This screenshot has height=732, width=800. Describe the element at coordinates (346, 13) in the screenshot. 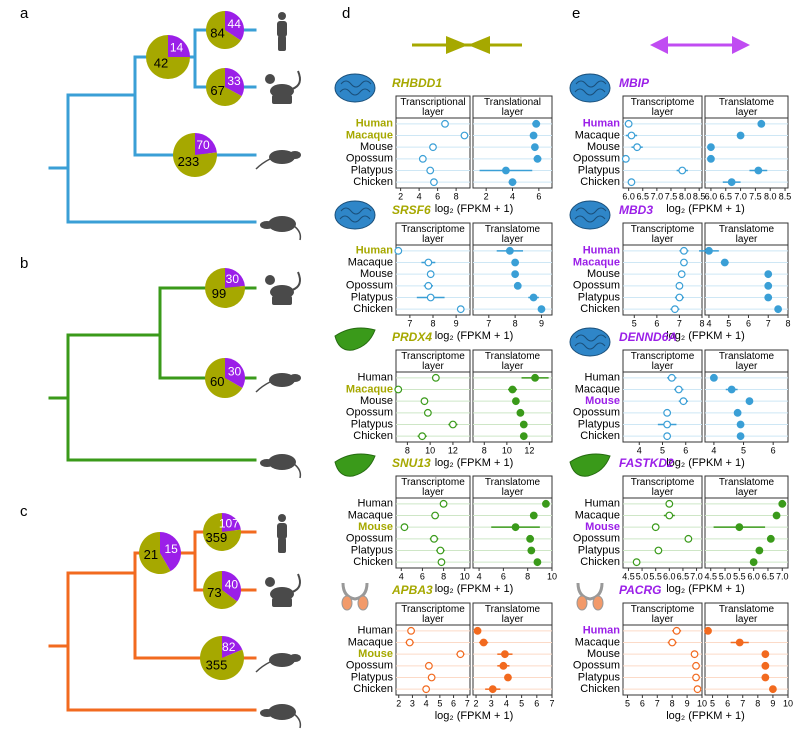

I see `panel-label: d` at that location.